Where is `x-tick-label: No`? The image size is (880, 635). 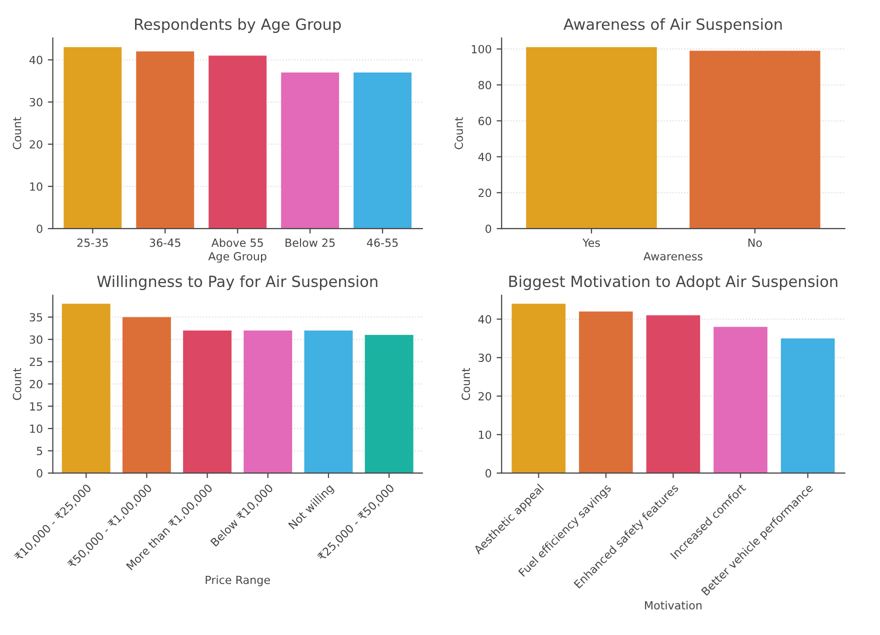
x-tick-label: No is located at coordinates (755, 242).